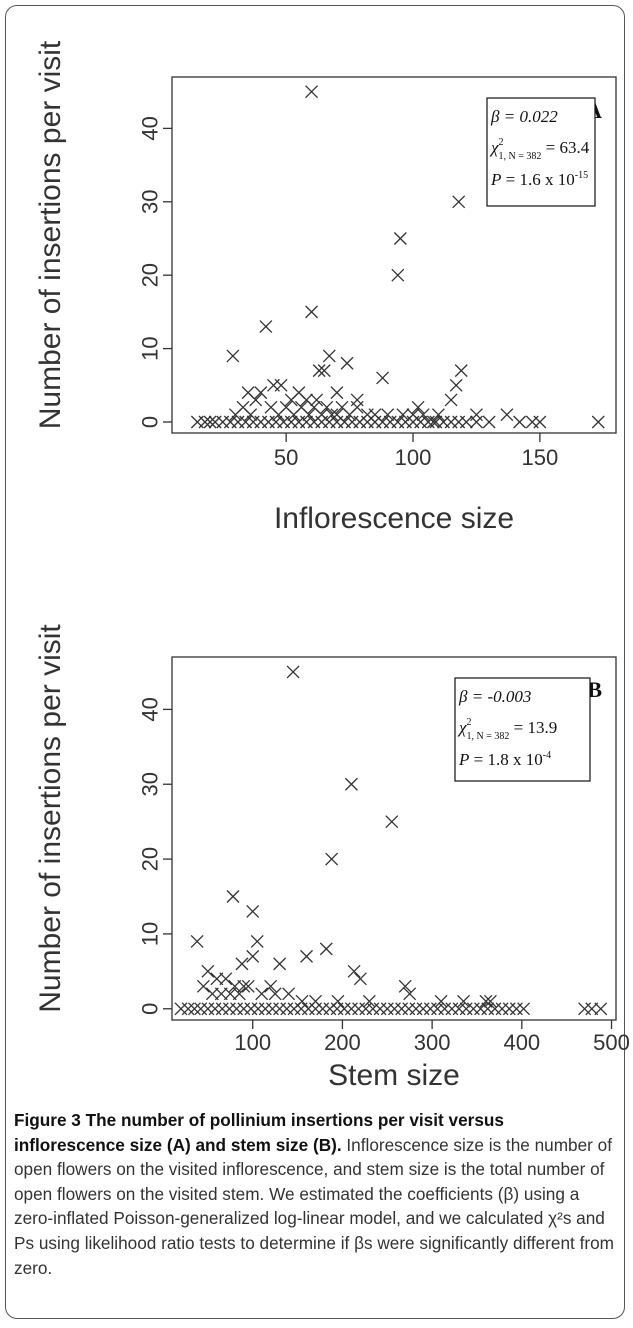  I want to click on stat-p-value: = 1.6 x 10, so click(537, 179).